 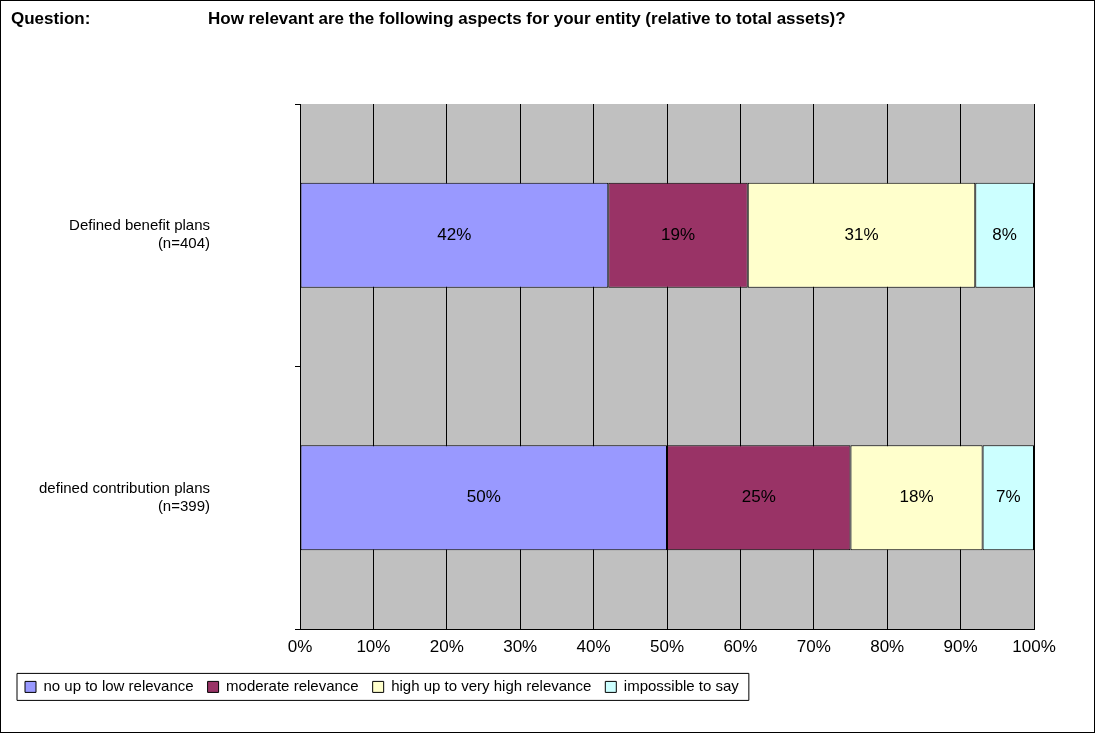 What do you see at coordinates (1034, 646) in the screenshot?
I see `x-tick-label: 100%` at bounding box center [1034, 646].